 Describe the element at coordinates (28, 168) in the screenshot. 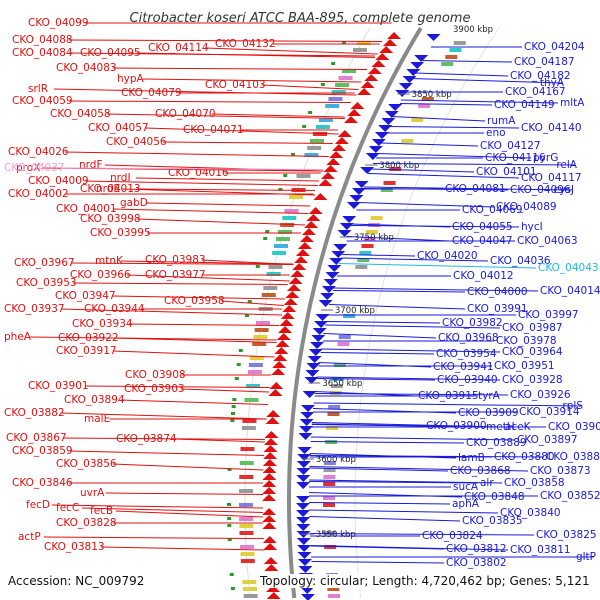

I see `gene-label-left: proX` at that location.